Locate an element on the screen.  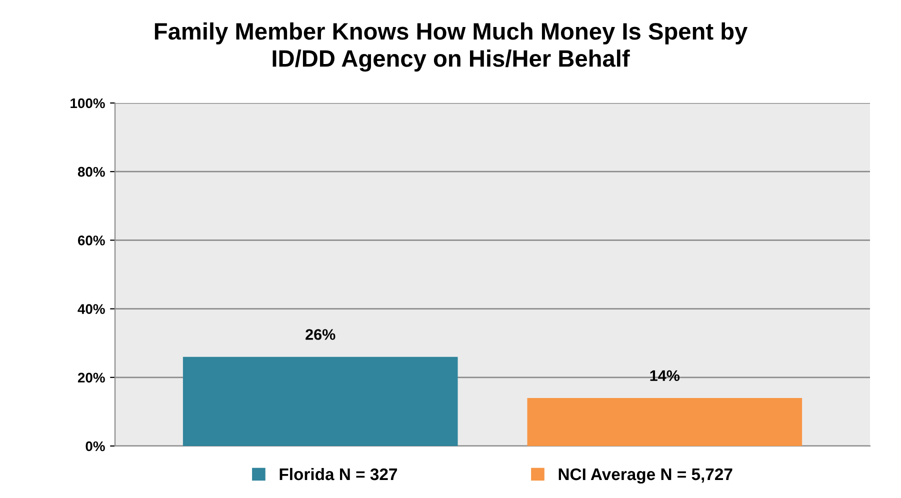
chart-title: Family Member Knows How Much Money Is Spent by ID/DD Agency on His/Her Behalf is located at coordinates (451, 47).